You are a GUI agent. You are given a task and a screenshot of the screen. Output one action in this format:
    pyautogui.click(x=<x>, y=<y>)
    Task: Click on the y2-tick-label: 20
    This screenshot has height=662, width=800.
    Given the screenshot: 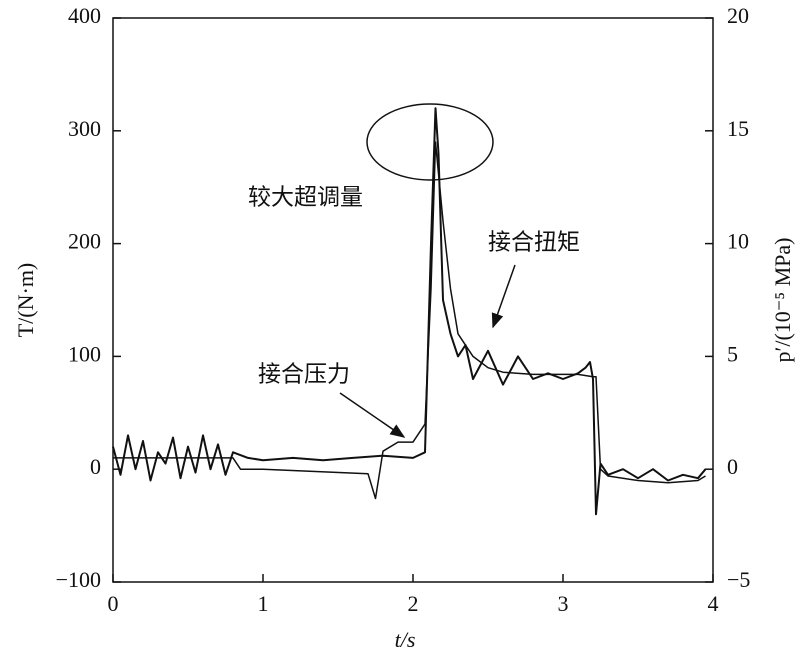 What is the action you would take?
    pyautogui.click(x=738, y=15)
    